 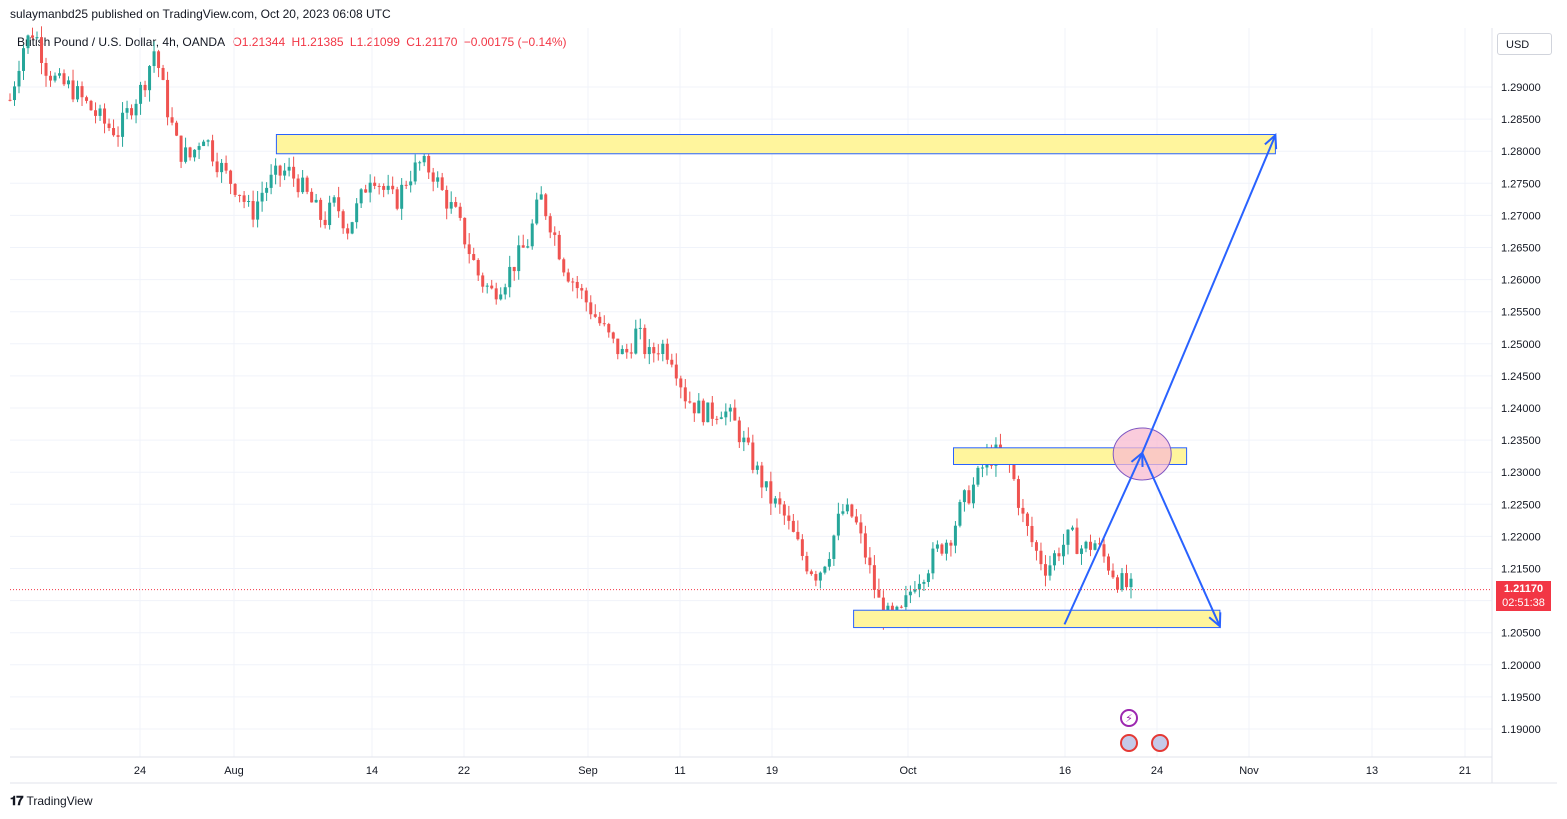 I want to click on price-tick-label: 1.20000, so click(x=1521, y=666).